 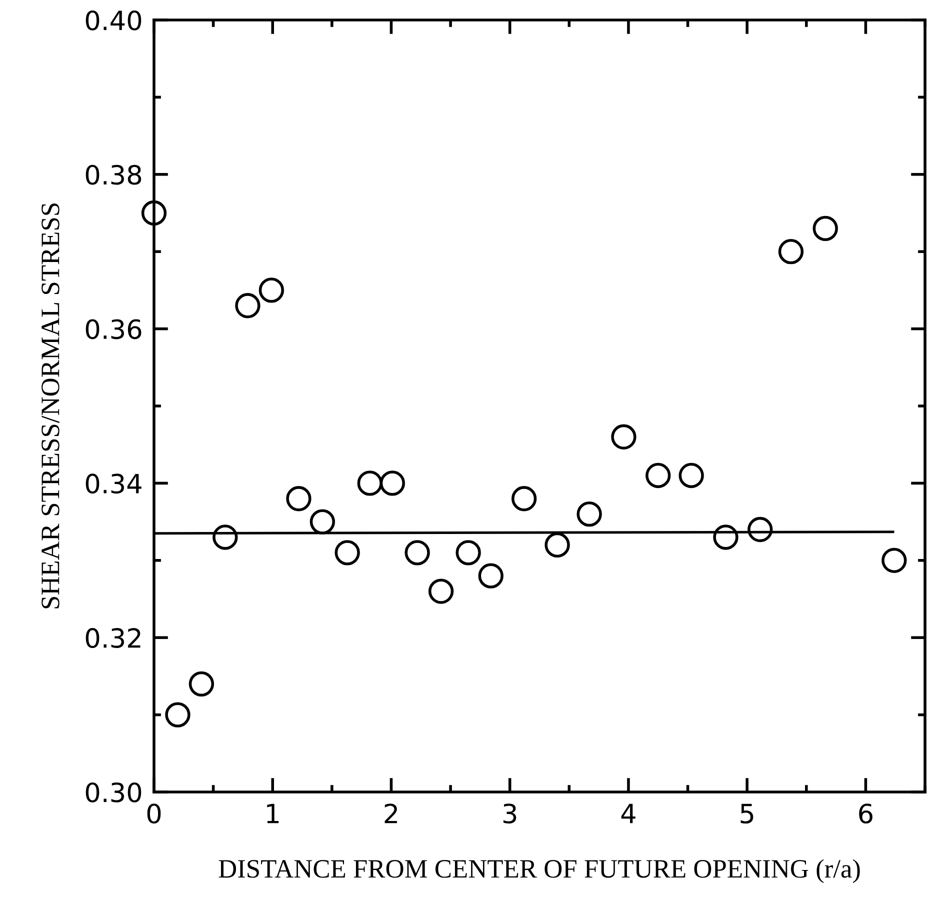 What do you see at coordinates (114, 329) in the screenshot?
I see `y-tick-label: 0.36` at bounding box center [114, 329].